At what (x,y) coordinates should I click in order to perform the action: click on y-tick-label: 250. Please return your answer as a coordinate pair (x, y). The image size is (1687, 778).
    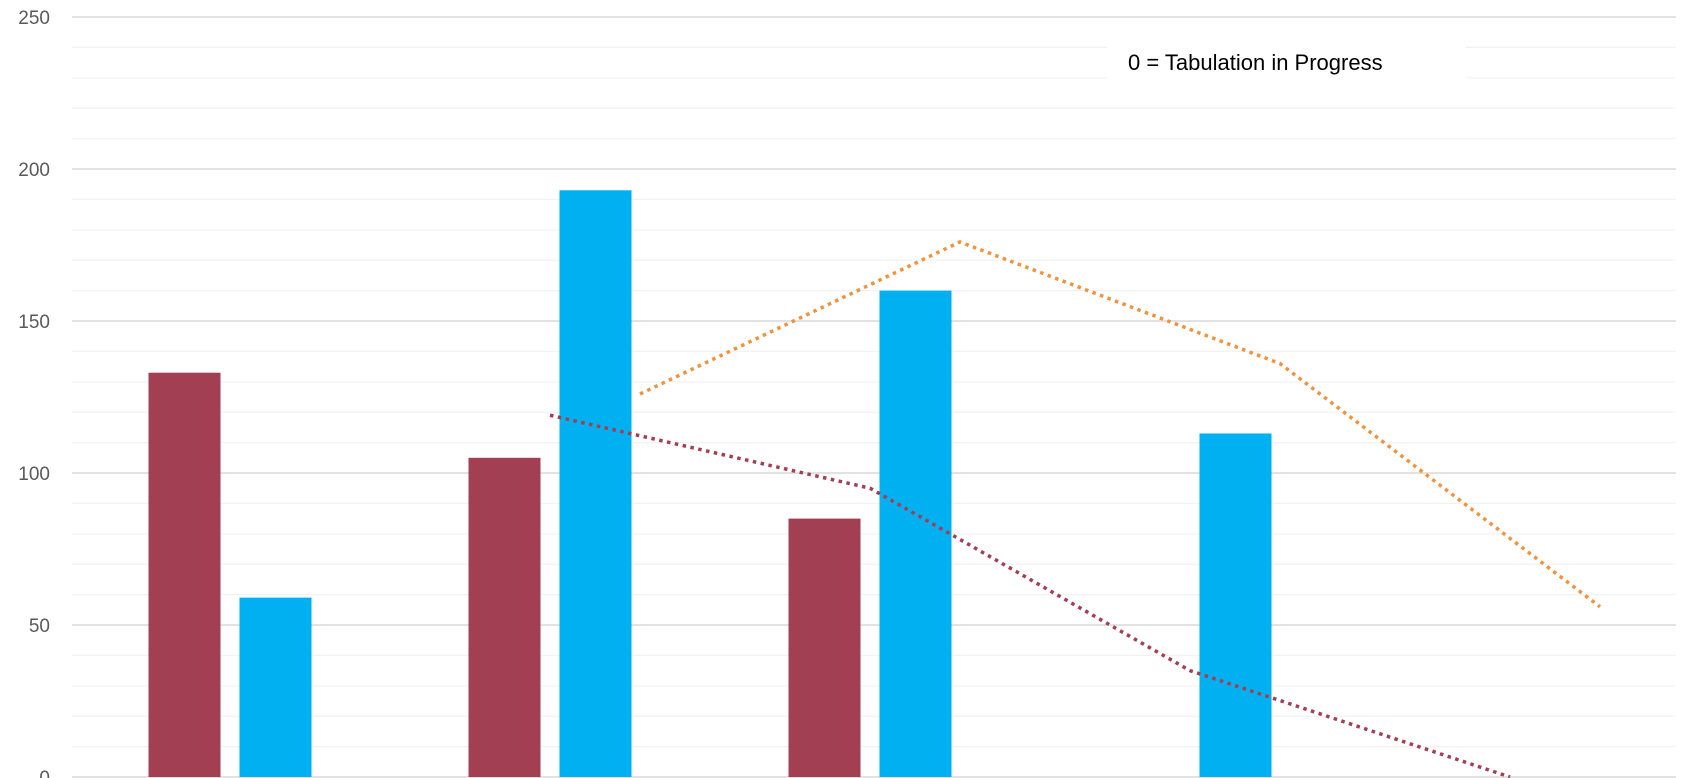
    Looking at the image, I should click on (34, 18).